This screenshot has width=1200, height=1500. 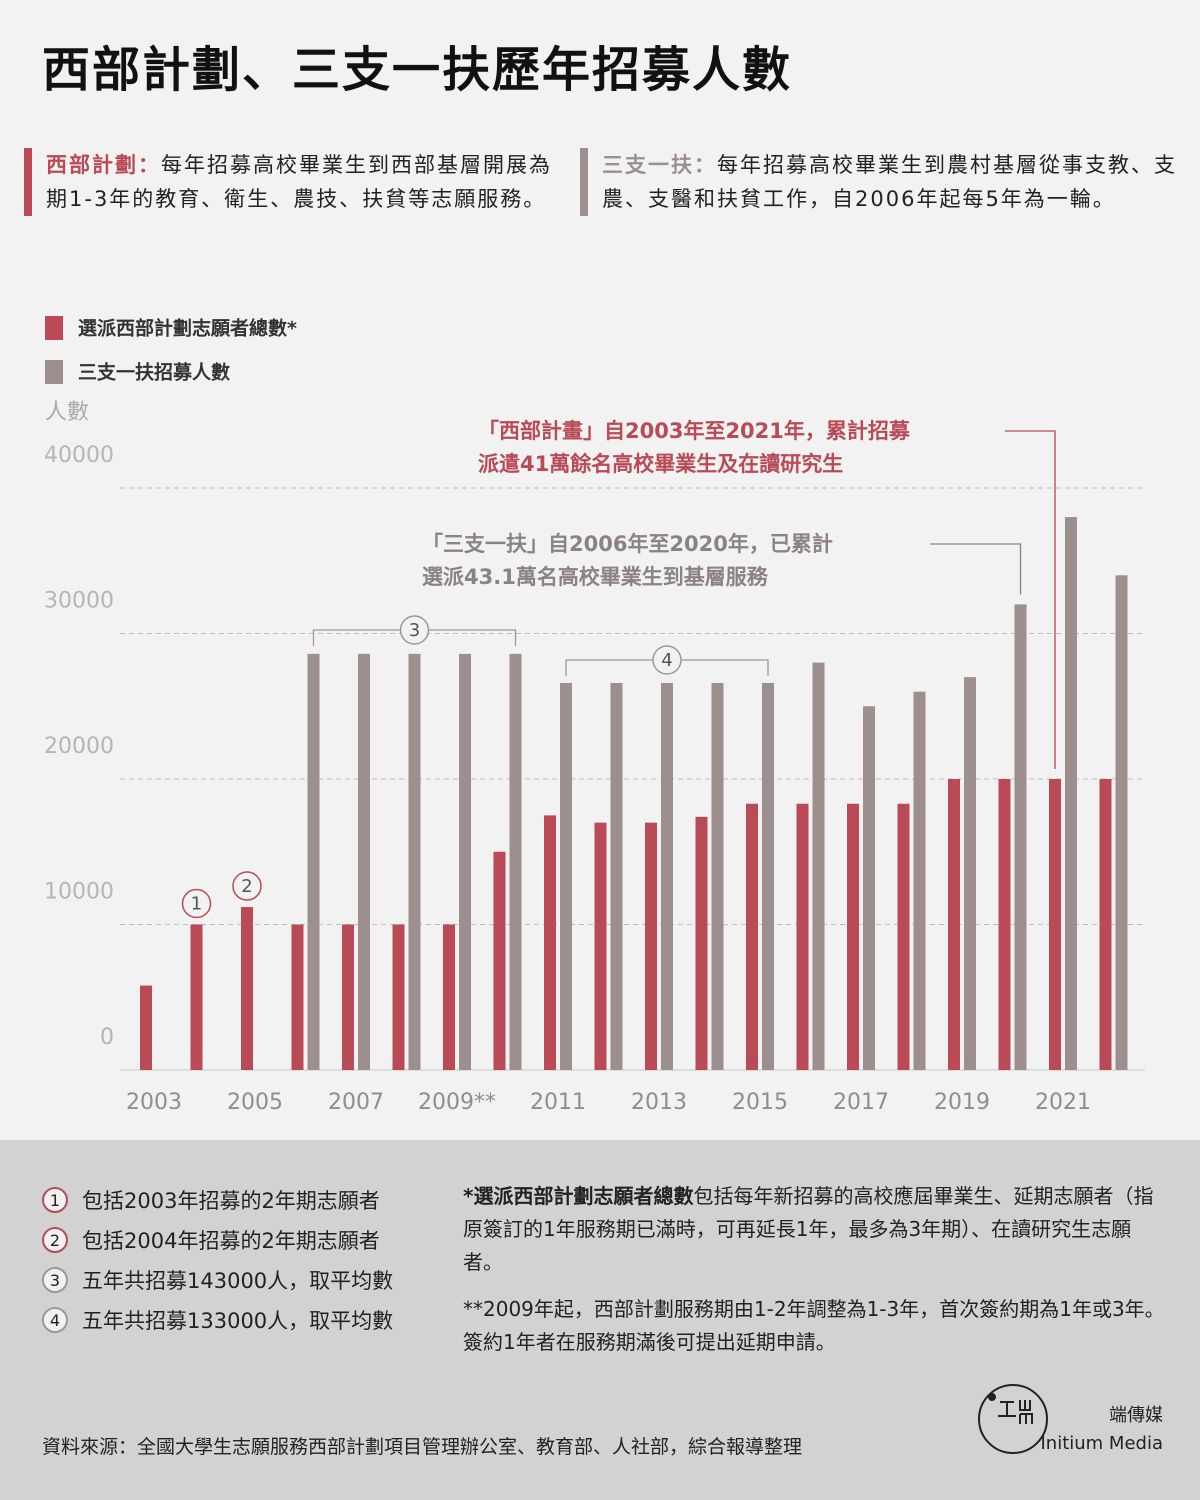 I want to click on footnote-marker: 3, so click(x=55, y=1280).